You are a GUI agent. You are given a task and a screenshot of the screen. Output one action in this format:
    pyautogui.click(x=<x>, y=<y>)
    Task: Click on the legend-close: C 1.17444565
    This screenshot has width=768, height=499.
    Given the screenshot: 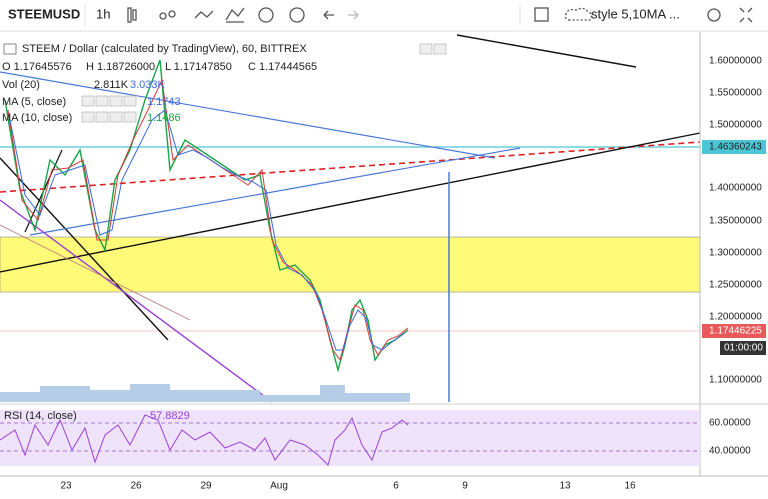 What is the action you would take?
    pyautogui.click(x=282, y=67)
    